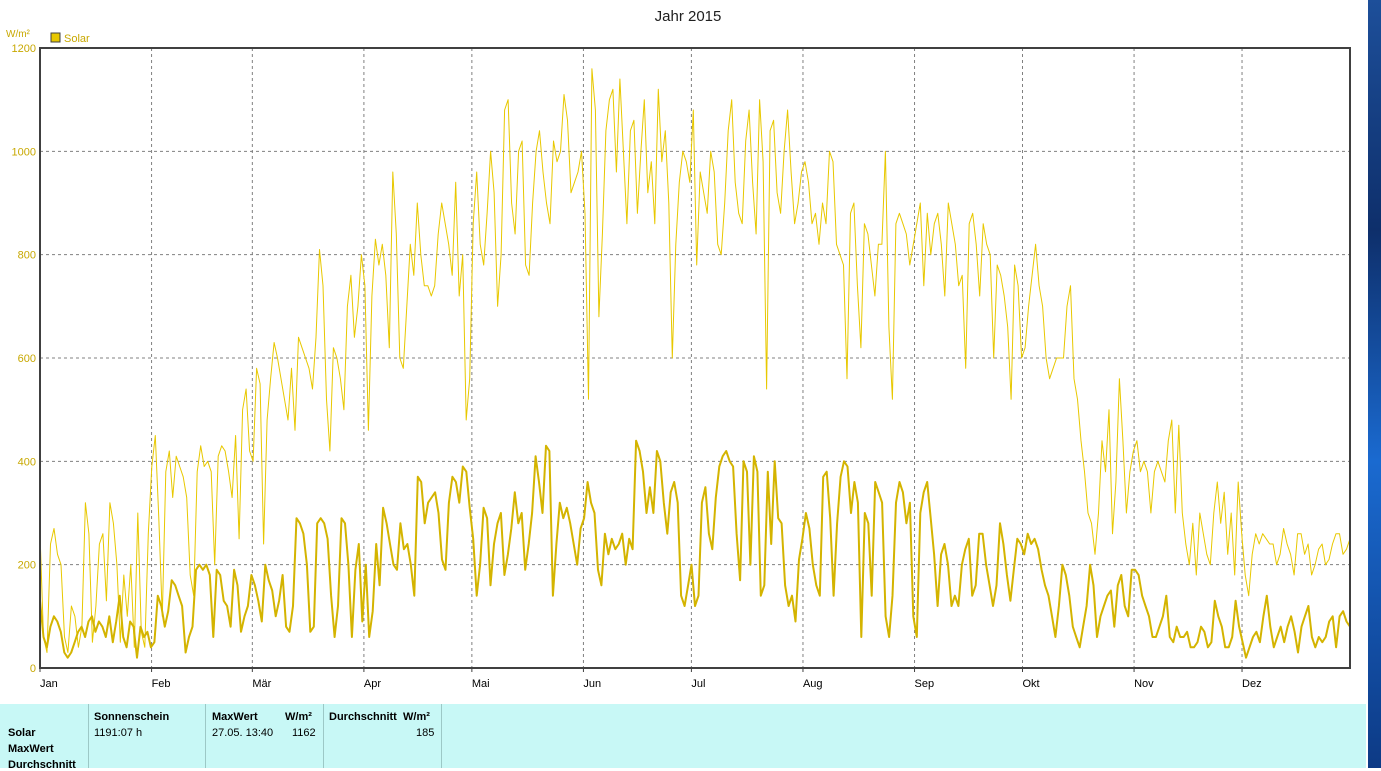  What do you see at coordinates (1031, 684) in the screenshot?
I see `x-tick-label: Okt` at bounding box center [1031, 684].